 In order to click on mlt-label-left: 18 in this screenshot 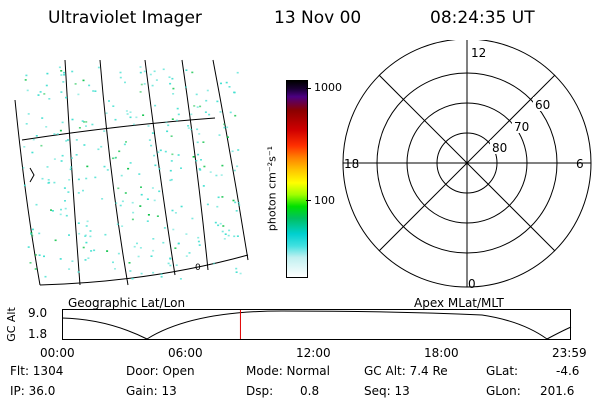, I will do `click(351, 164)`.